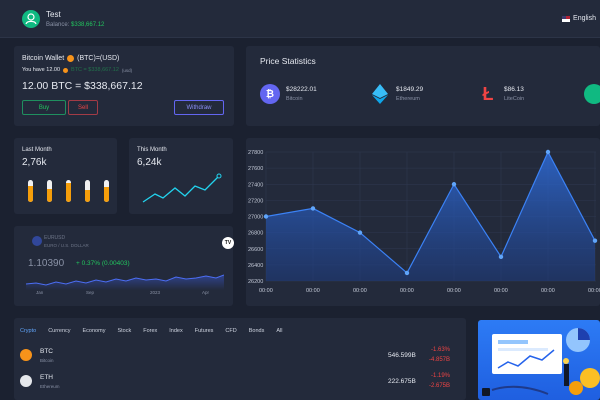  I want to click on y-tick-label: 27800, so click(255, 153).